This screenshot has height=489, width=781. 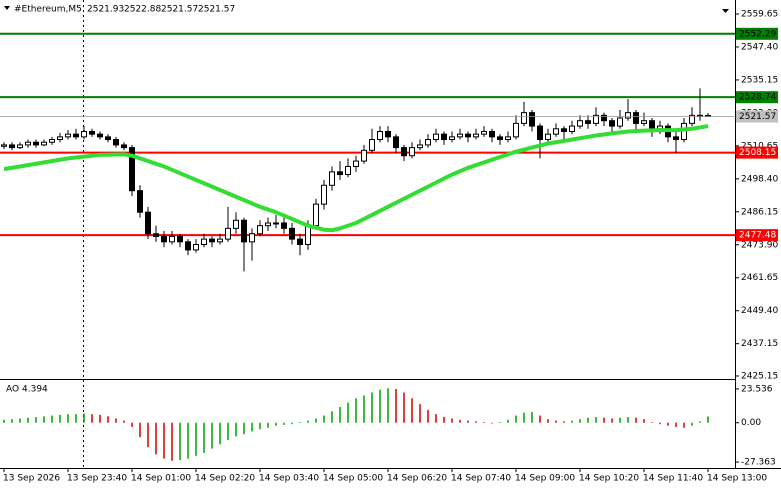 What do you see at coordinates (759, 278) in the screenshot?
I see `y-tick-label: 2461.65` at bounding box center [759, 278].